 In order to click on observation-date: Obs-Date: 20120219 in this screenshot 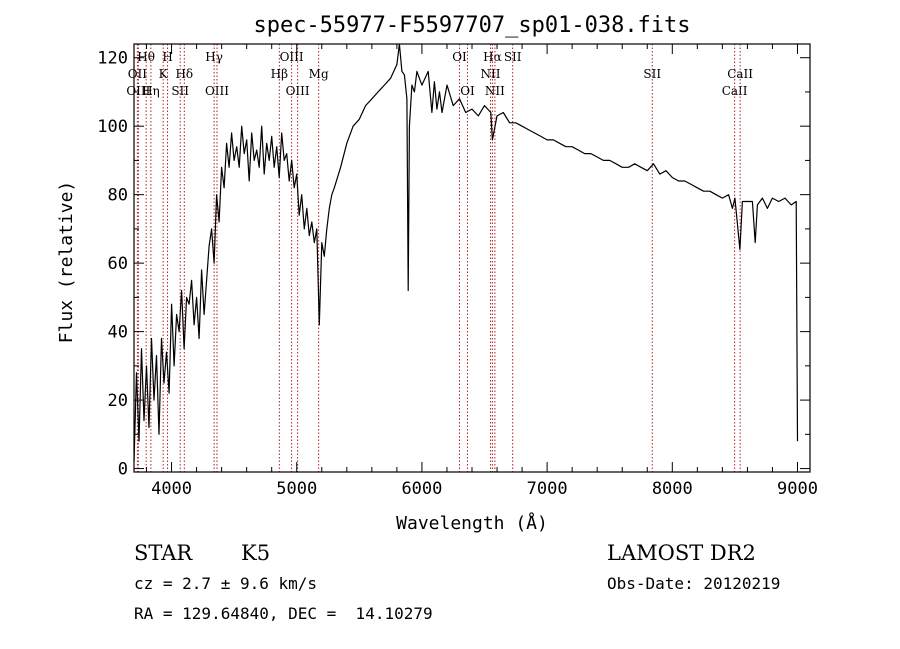, I will do `click(693, 583)`.